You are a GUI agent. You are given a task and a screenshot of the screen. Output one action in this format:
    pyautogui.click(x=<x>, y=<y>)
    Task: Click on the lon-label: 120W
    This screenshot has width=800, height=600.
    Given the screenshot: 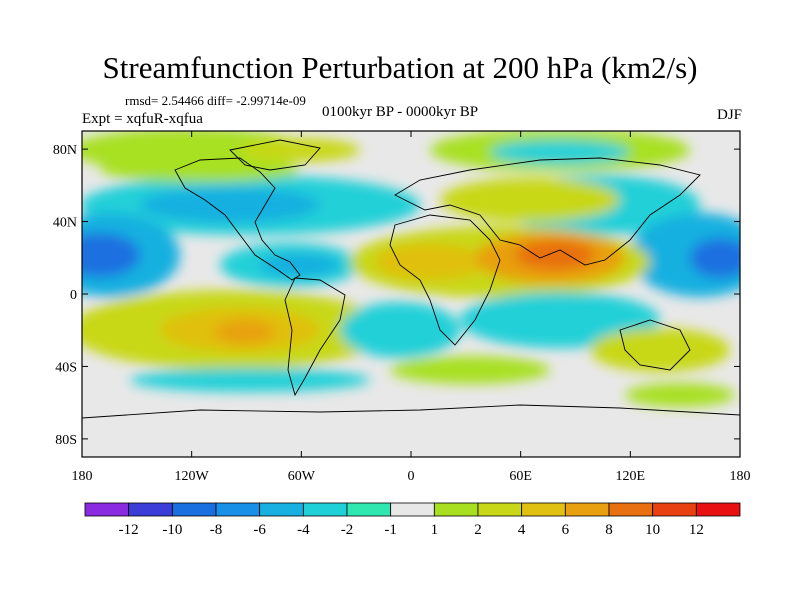 What is the action you would take?
    pyautogui.click(x=192, y=476)
    